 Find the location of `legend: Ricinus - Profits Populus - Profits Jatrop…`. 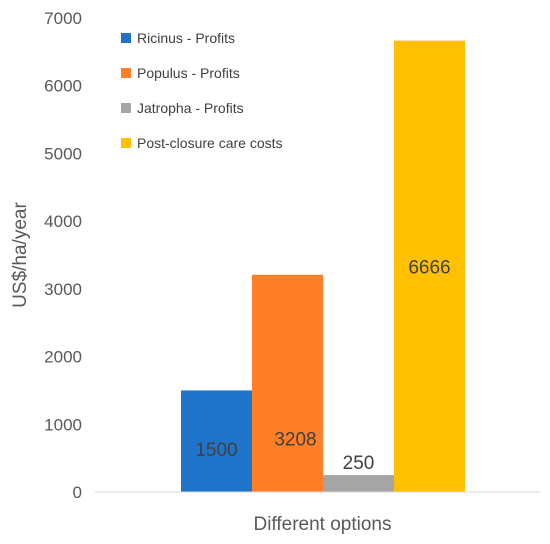

legend: Ricinus - Profits Populus - Profits Jatrop… is located at coordinates (202, 90).